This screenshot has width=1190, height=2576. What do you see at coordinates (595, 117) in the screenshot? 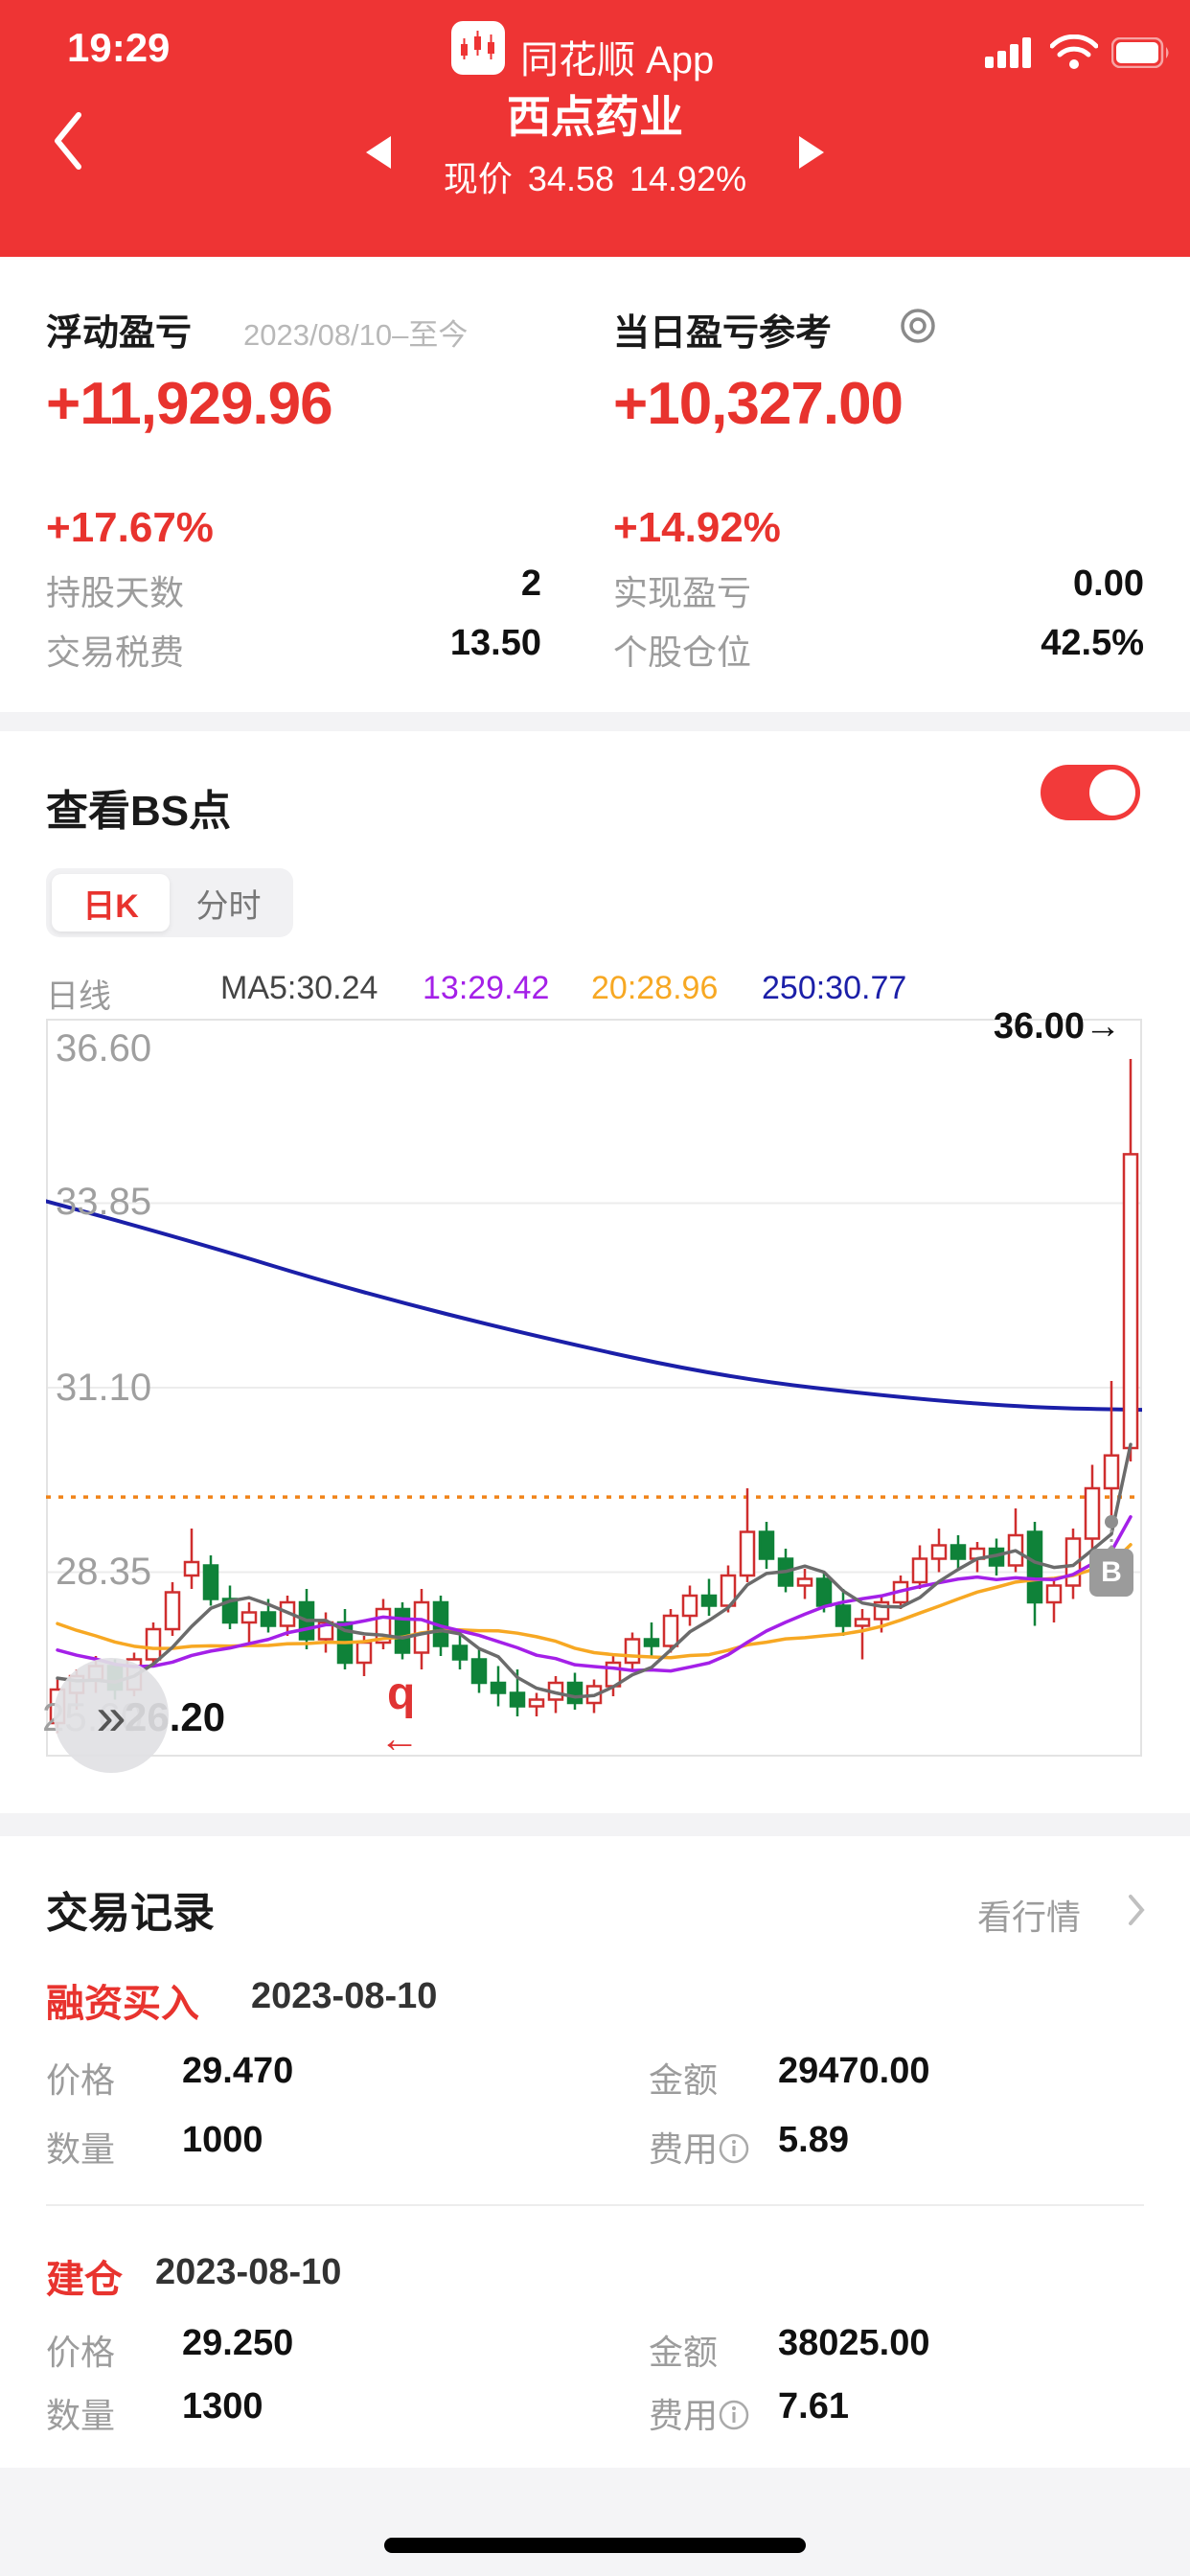
I see `page-title: 西点药业` at bounding box center [595, 117].